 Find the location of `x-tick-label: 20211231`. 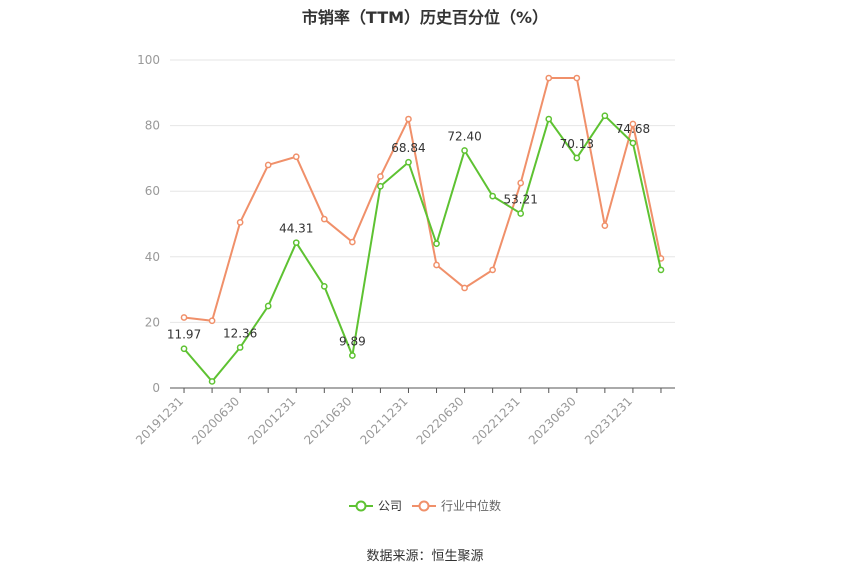

x-tick-label: 20211231 is located at coordinates (384, 420).